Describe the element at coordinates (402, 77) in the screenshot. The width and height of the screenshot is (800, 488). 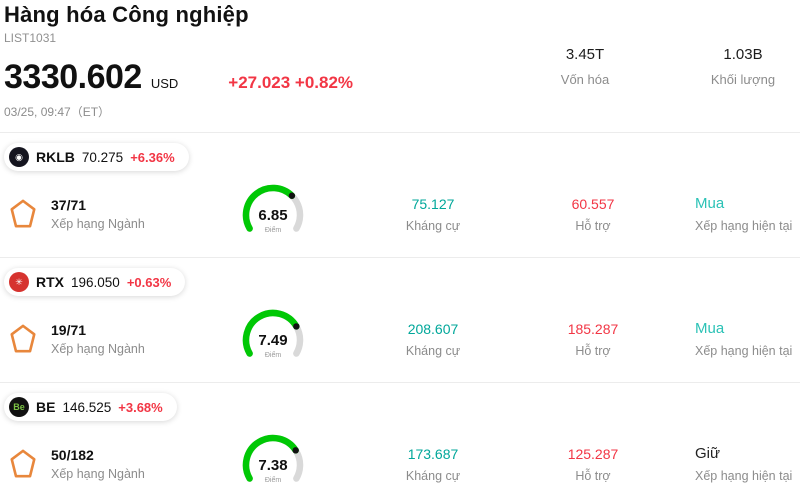
I see `price-row: 3330.602 USD +27.023 +0.82%` at that location.